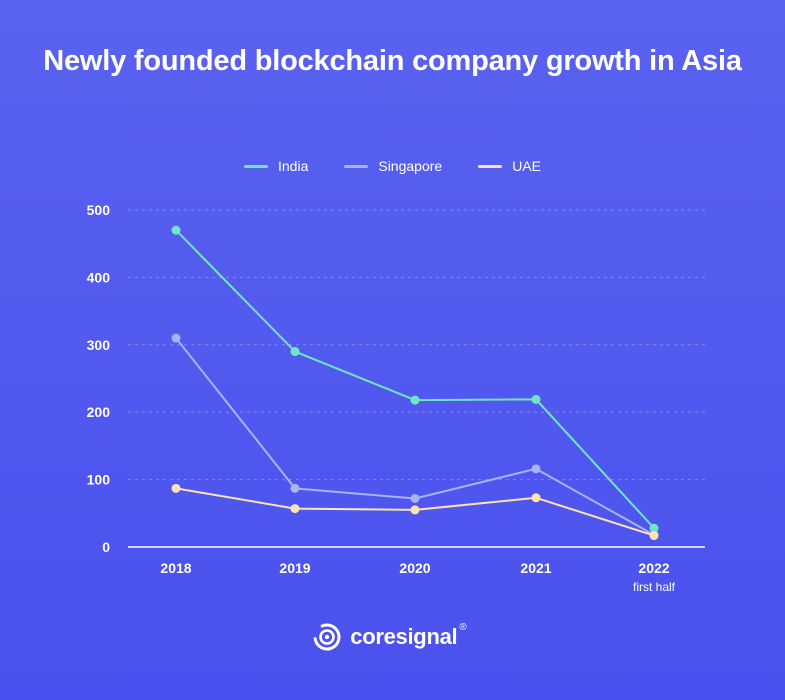 The width and height of the screenshot is (785, 700). I want to click on legend-swatch-uae, so click(490, 166).